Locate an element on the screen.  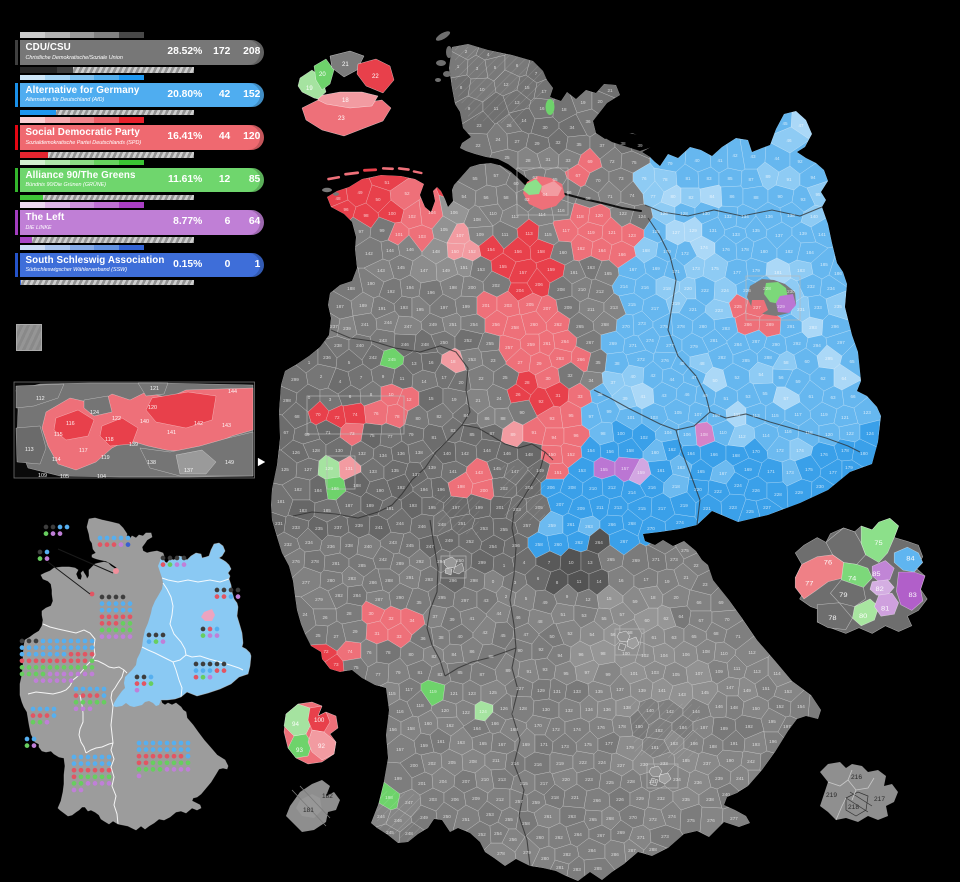
svg-text: 174 is located at coordinates (704, 247).